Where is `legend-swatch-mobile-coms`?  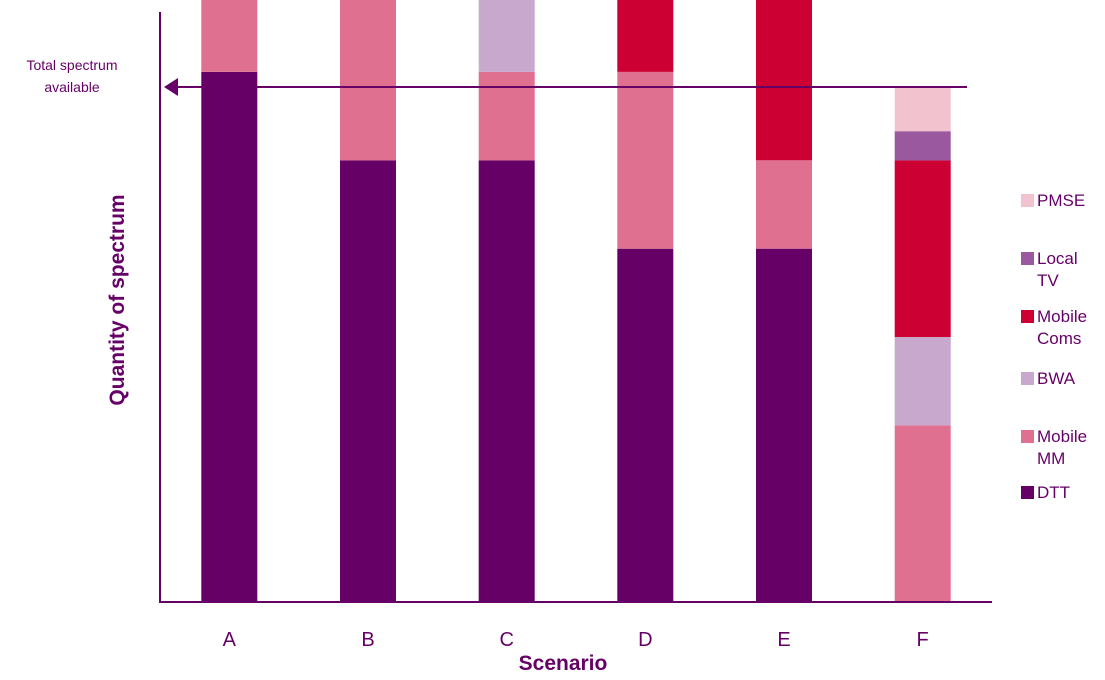
legend-swatch-mobile-coms is located at coordinates (1027, 316).